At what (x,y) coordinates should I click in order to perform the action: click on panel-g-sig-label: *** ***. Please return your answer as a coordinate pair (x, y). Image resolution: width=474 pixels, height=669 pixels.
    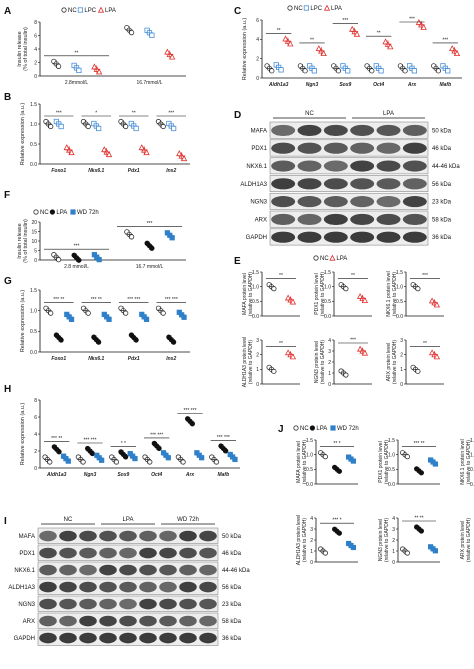
    Looking at the image, I should click on (133, 300).